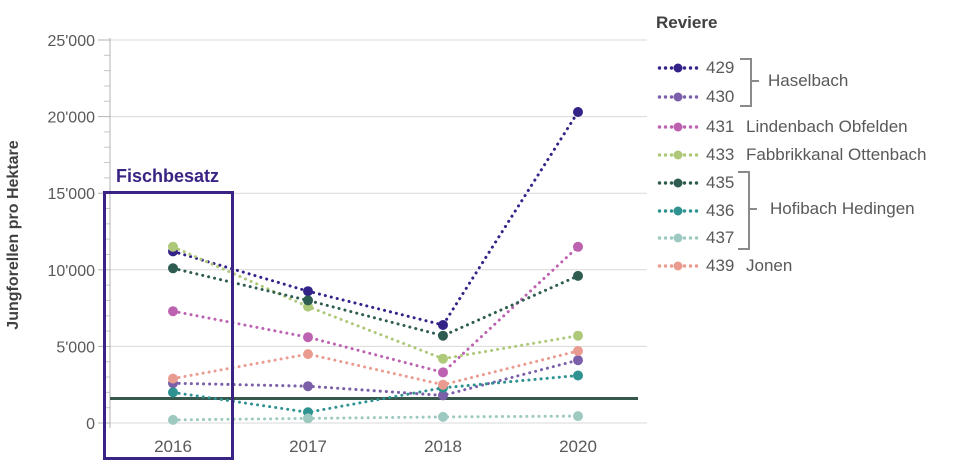 This screenshot has height=466, width=960. Describe the element at coordinates (720, 96) in the screenshot. I see `legend-series-number: 430` at that location.